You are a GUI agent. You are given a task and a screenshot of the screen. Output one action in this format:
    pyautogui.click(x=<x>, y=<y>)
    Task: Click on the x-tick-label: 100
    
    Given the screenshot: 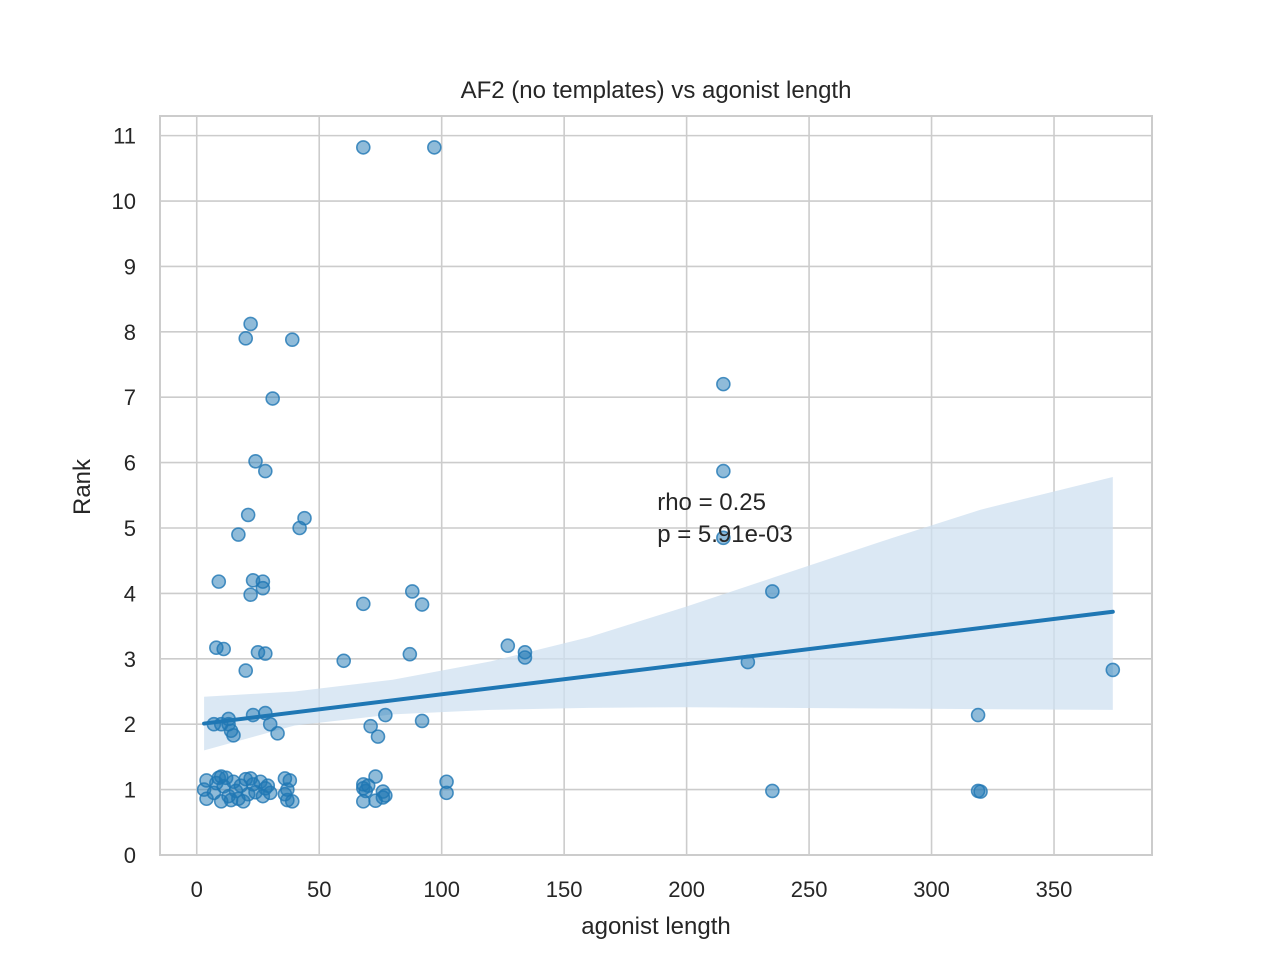 What is the action you would take?
    pyautogui.click(x=441, y=889)
    